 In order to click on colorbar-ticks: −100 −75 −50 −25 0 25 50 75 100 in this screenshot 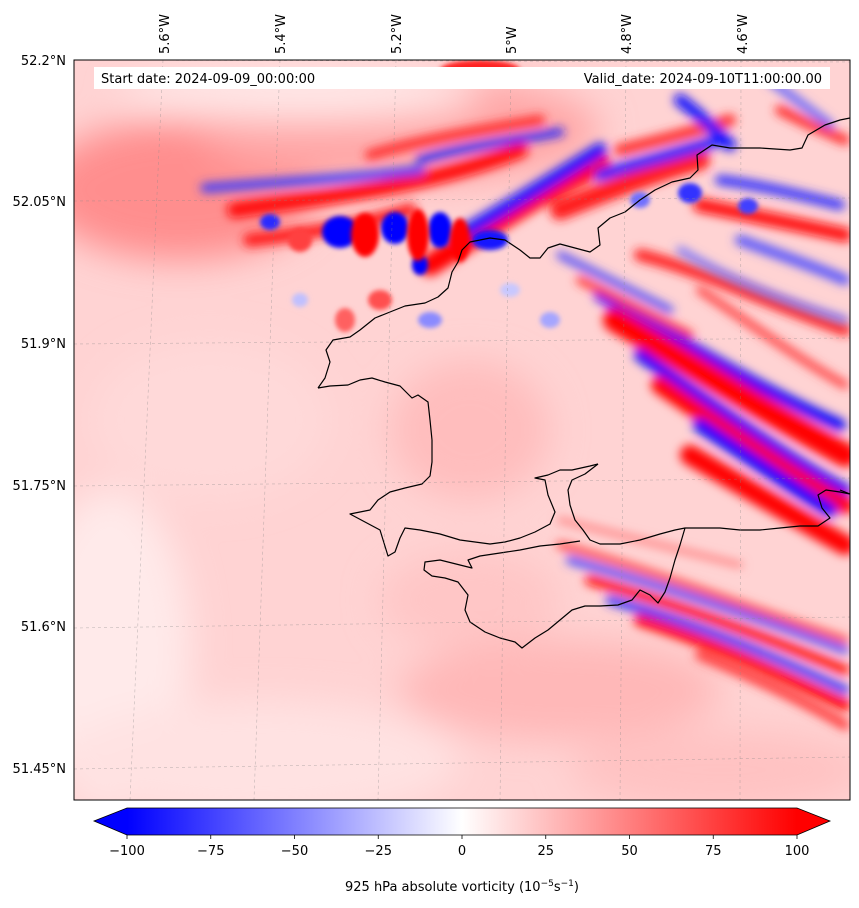, I will do `click(459, 847)`.